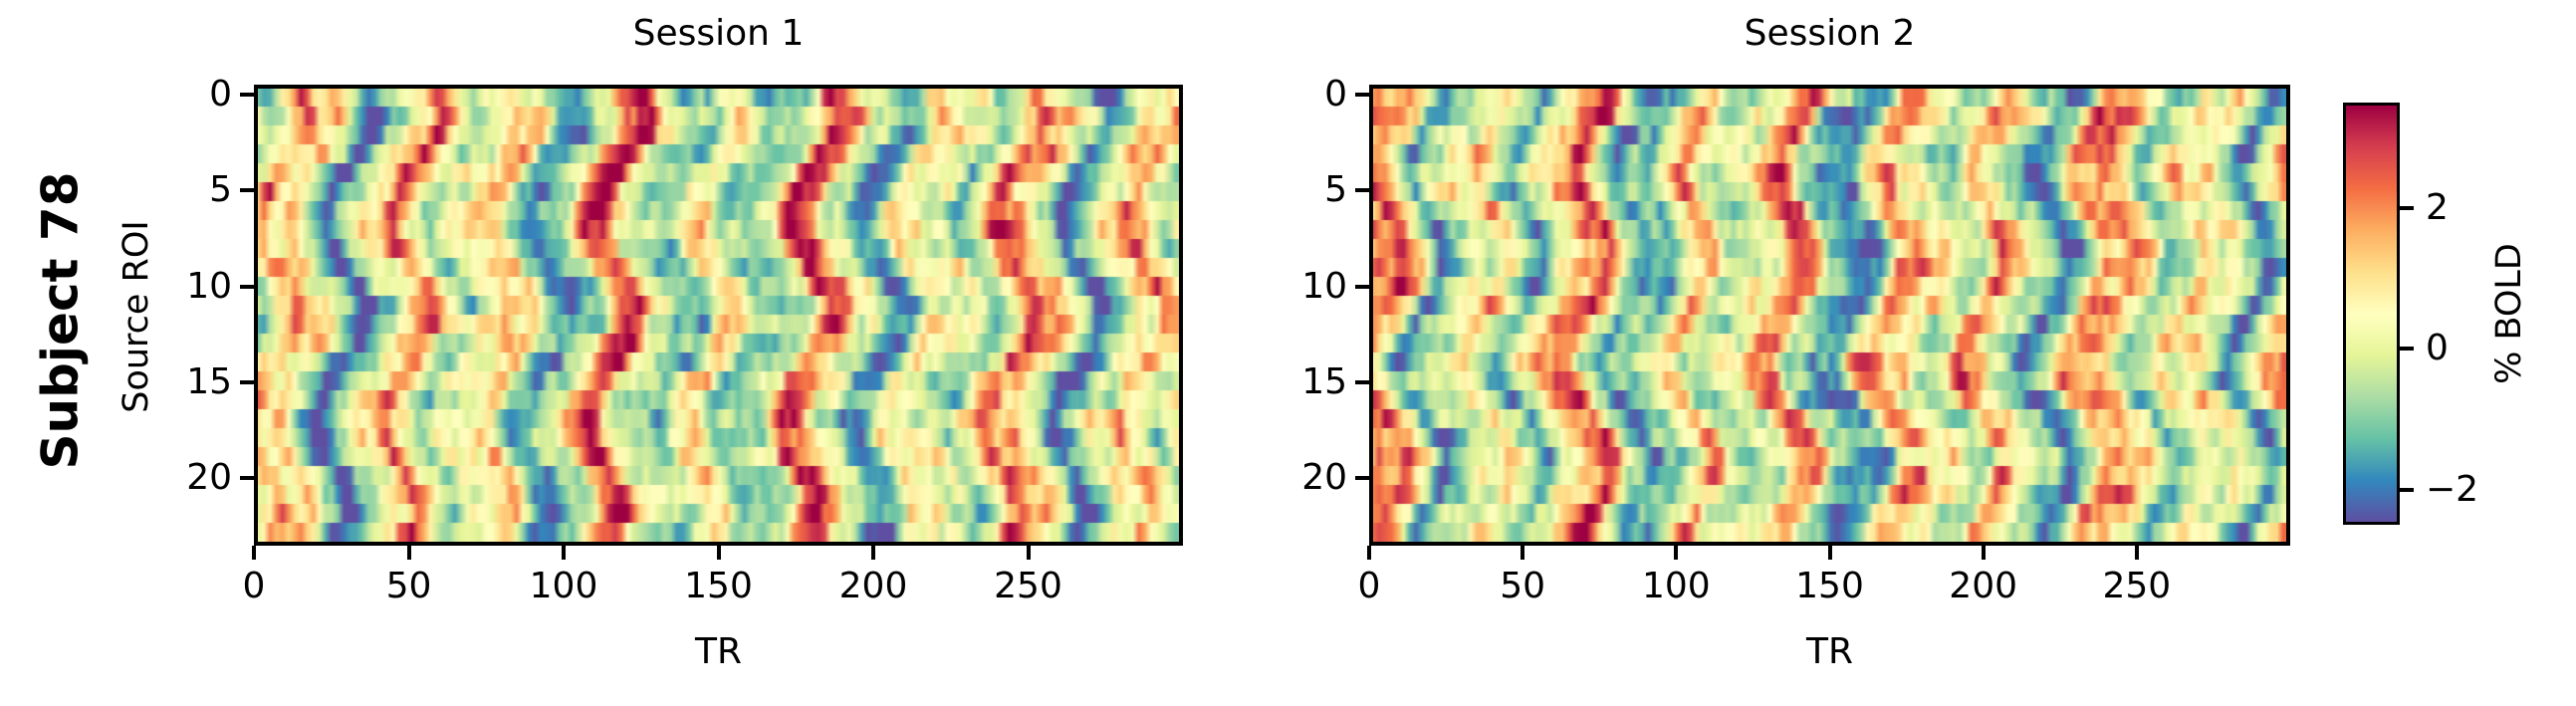  What do you see at coordinates (60, 320) in the screenshot?
I see `subject-row-label: Subject 78` at bounding box center [60, 320].